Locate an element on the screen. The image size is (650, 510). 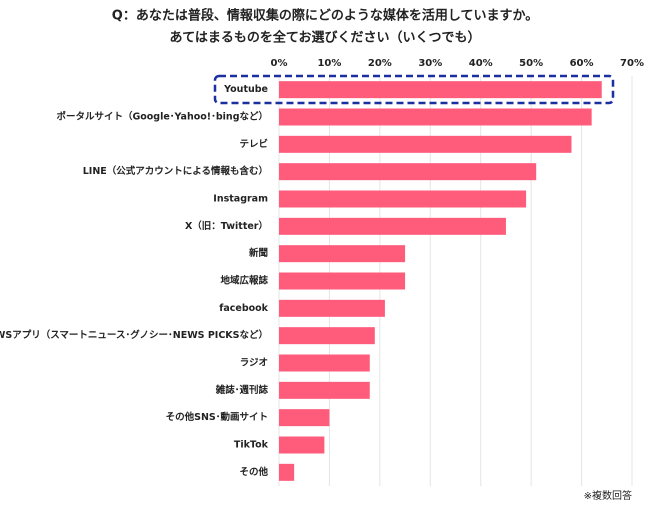
y-tick-label: ポータルサイト（Google･Yahoo!･bingなど） is located at coordinates (162, 117).